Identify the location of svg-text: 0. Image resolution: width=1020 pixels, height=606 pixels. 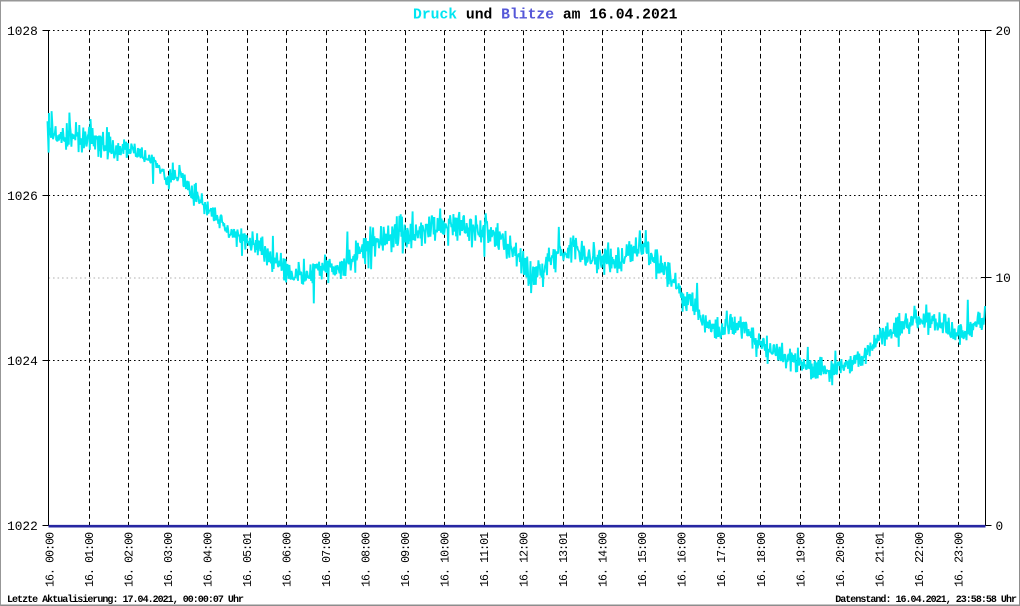
(1000, 526).